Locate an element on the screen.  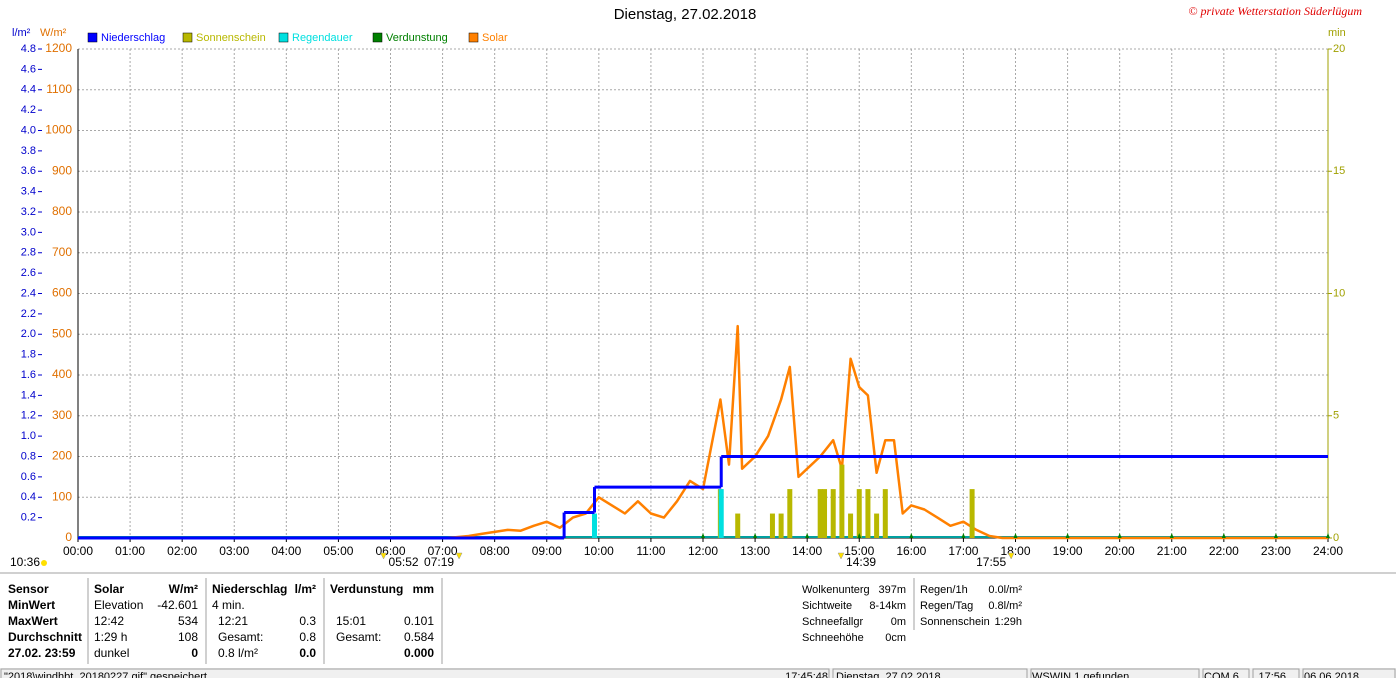
y-tick-label: 200 is located at coordinates (62, 456).